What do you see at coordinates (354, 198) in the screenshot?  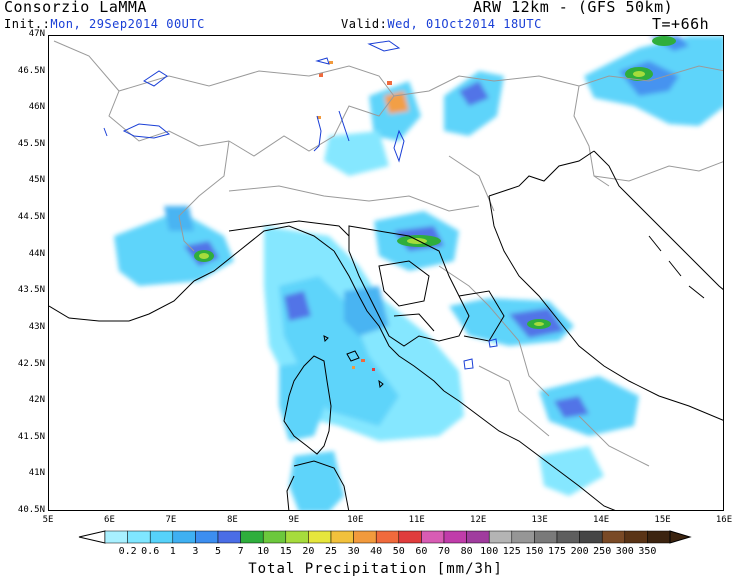 I see `border-regions-po-valley` at bounding box center [354, 198].